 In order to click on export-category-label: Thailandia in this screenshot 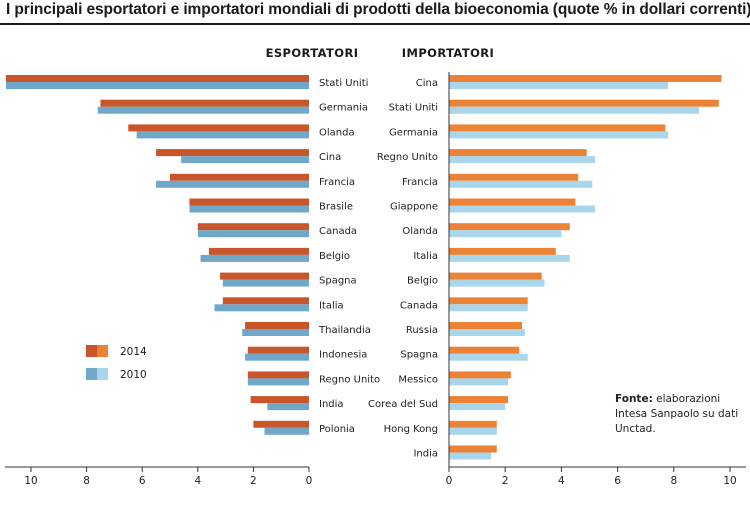, I will do `click(344, 330)`.